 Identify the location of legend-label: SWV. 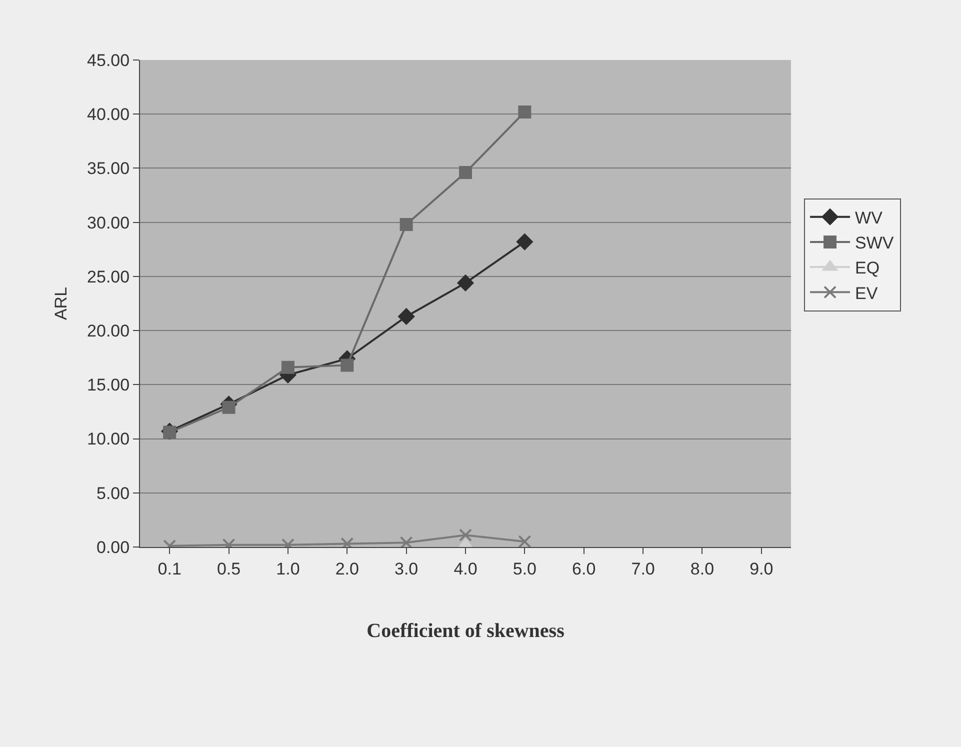
(874, 243).